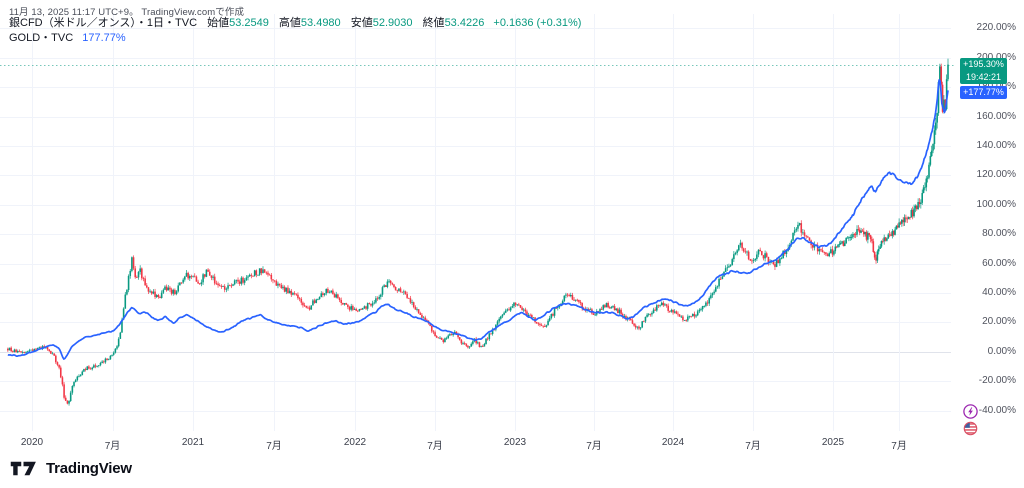  Describe the element at coordinates (983, 76) in the screenshot. I see `bar-countdown: 19:42:21` at that location.